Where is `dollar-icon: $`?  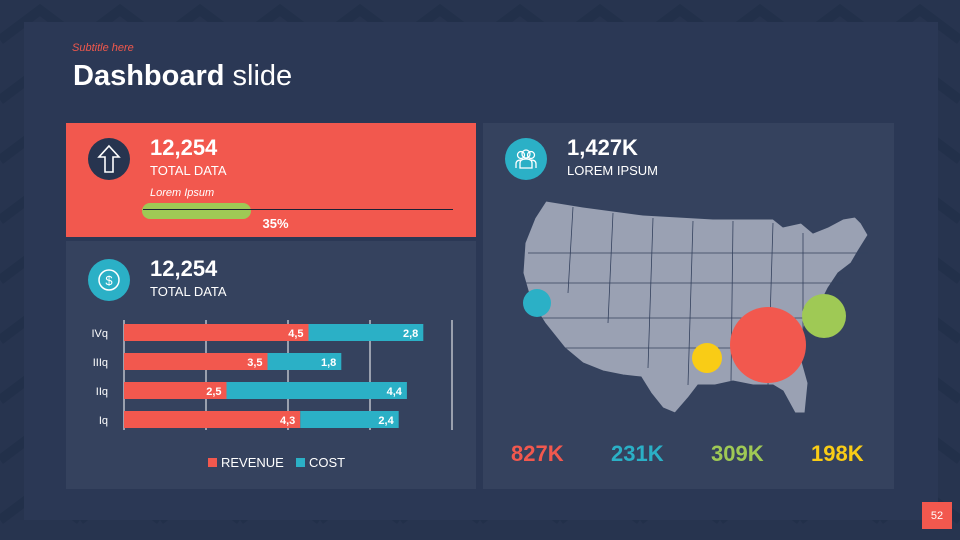
dollar-icon: $ is located at coordinates (109, 280).